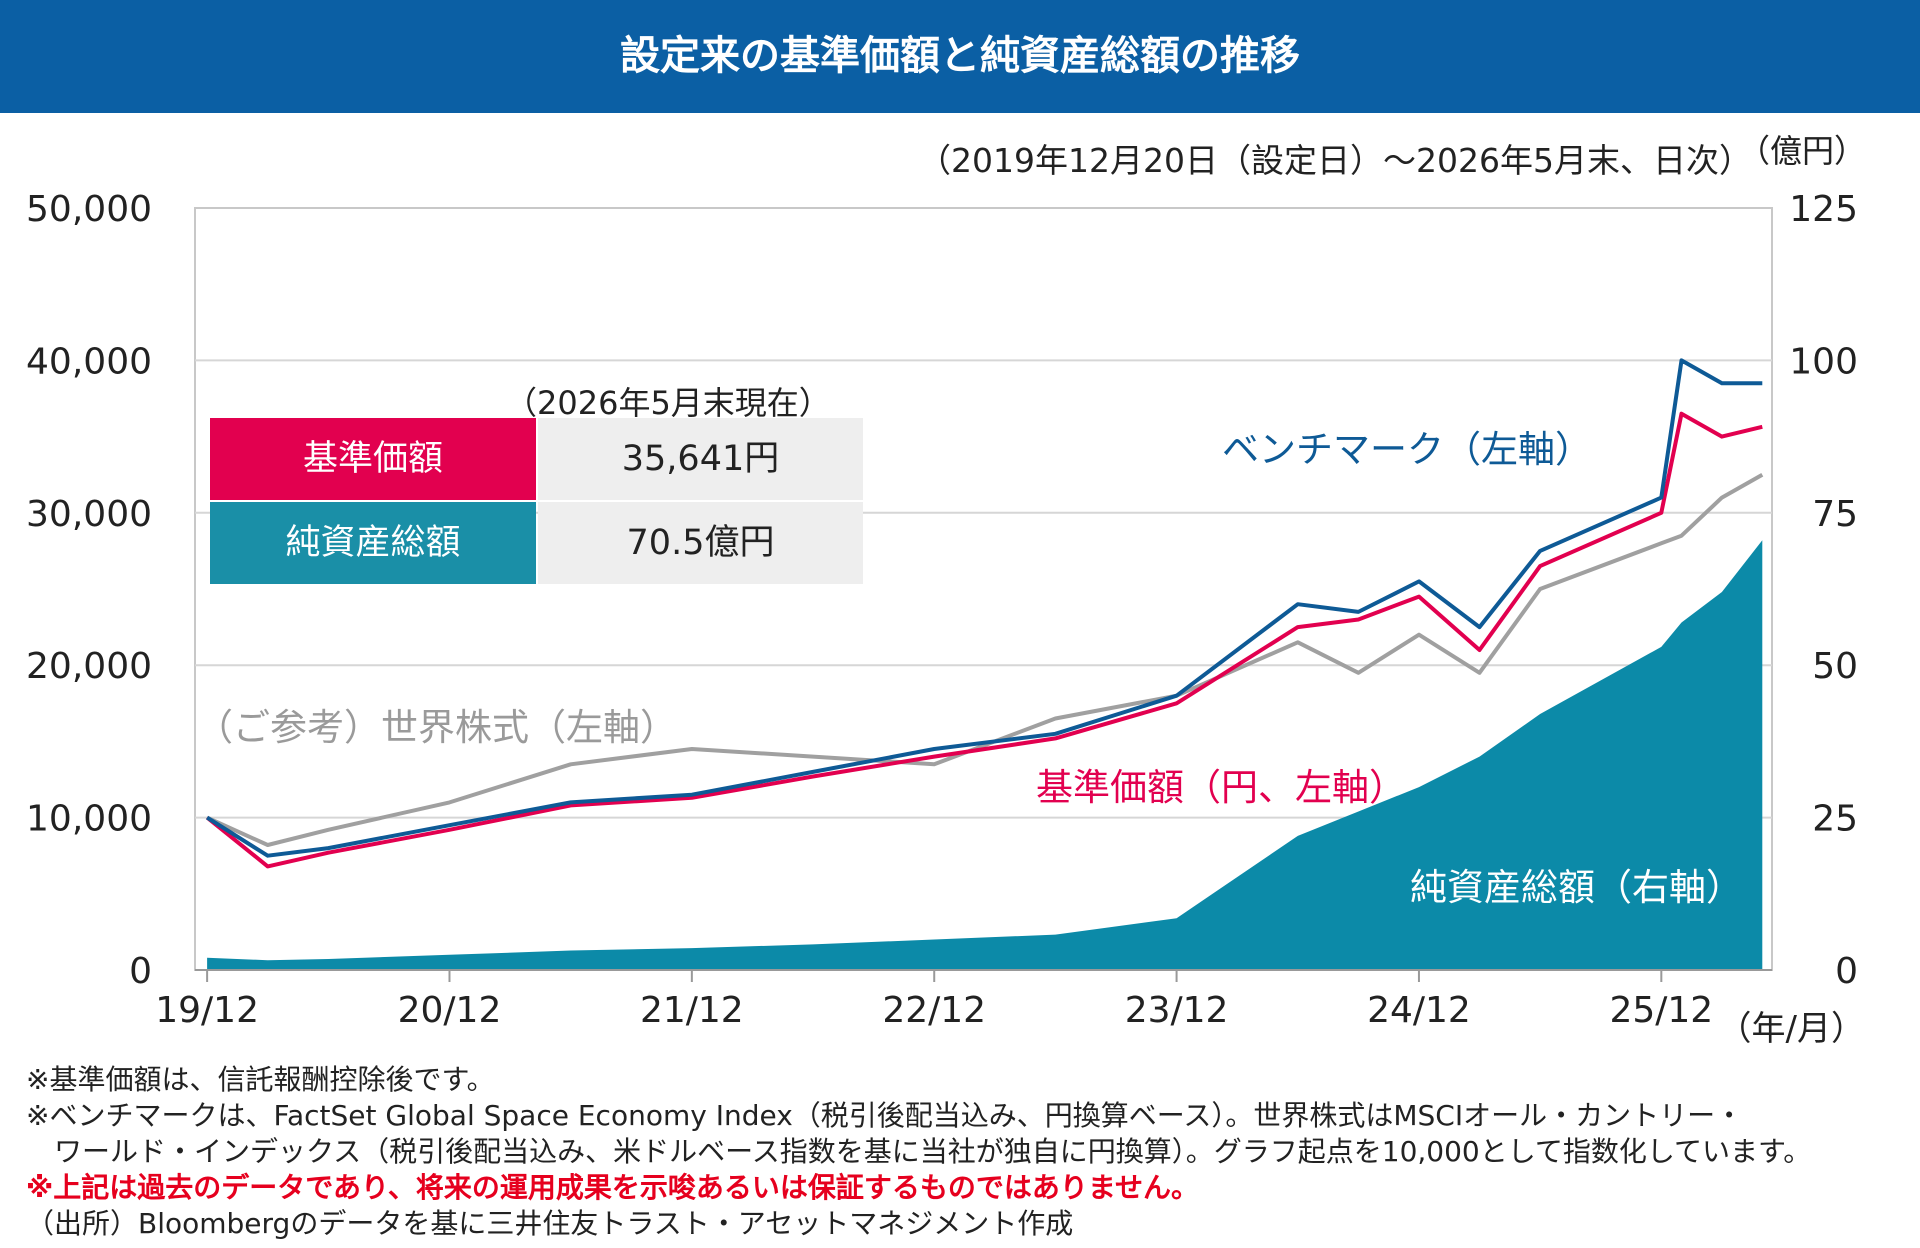  What do you see at coordinates (1835, 819) in the screenshot?
I see `y-right-tick-label: 25` at bounding box center [1835, 819].